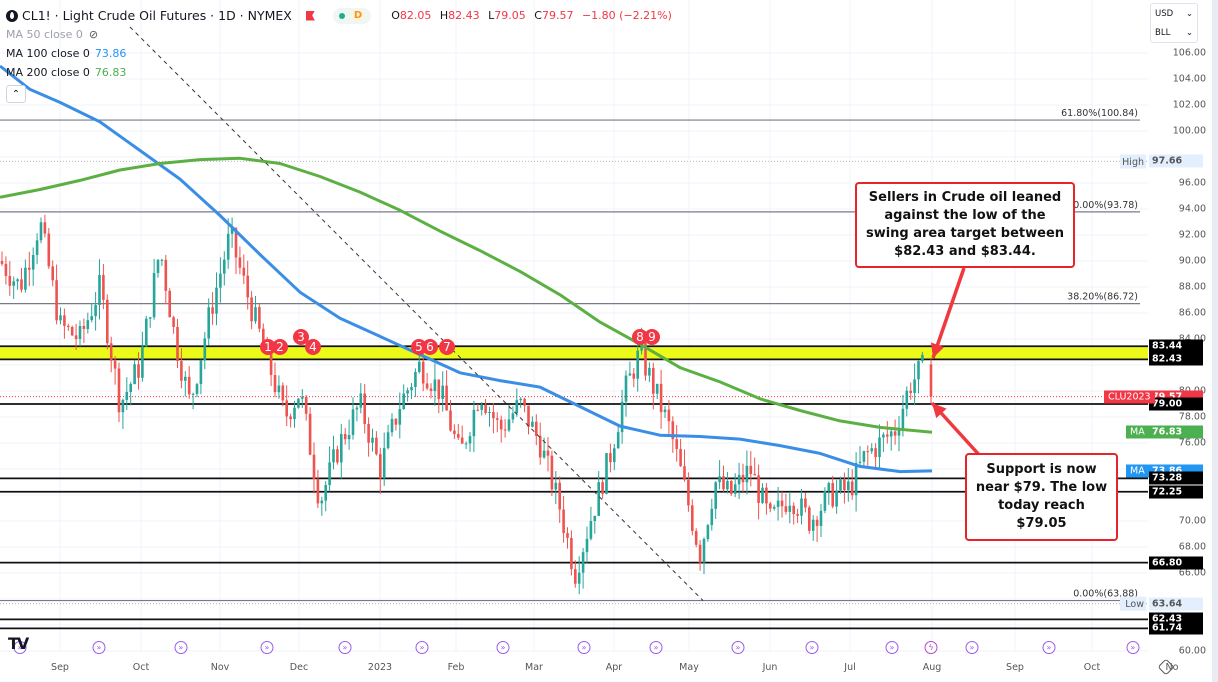 Image resolution: width=1218 pixels, height=682 pixels. What do you see at coordinates (93, 34) in the screenshot?
I see `eye-off-icon: ⊘` at bounding box center [93, 34].